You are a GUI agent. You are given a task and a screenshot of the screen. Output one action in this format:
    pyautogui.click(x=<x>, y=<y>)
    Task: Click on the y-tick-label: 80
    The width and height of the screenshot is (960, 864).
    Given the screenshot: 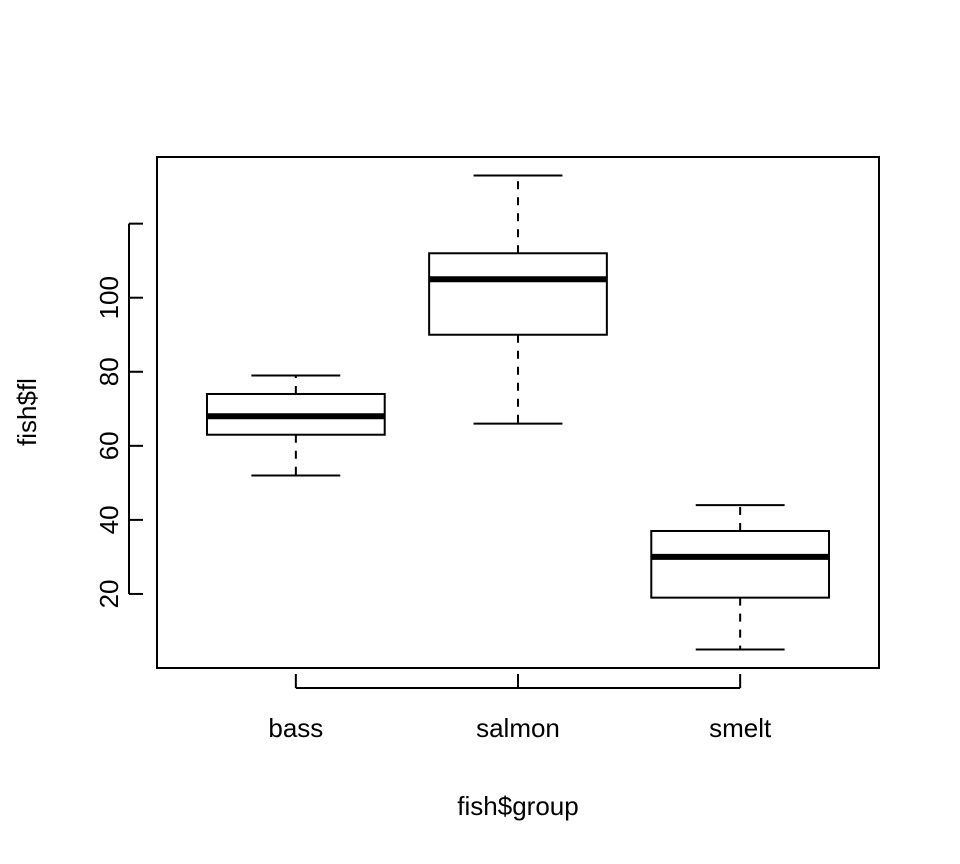 What is the action you would take?
    pyautogui.click(x=109, y=371)
    